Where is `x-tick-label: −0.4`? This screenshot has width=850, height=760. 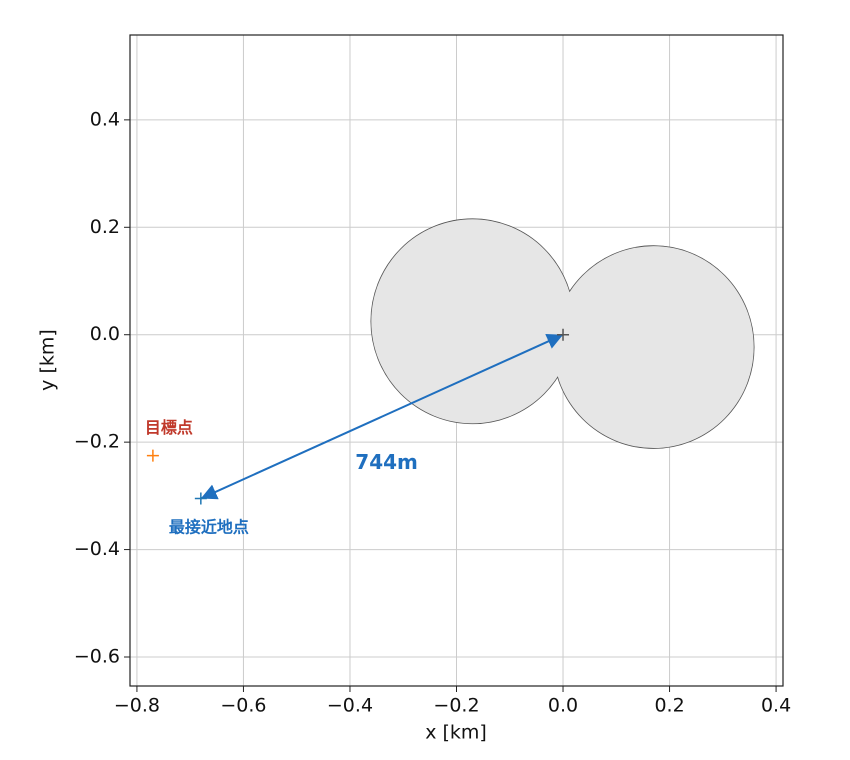 x-tick-label: −0.4 is located at coordinates (350, 706).